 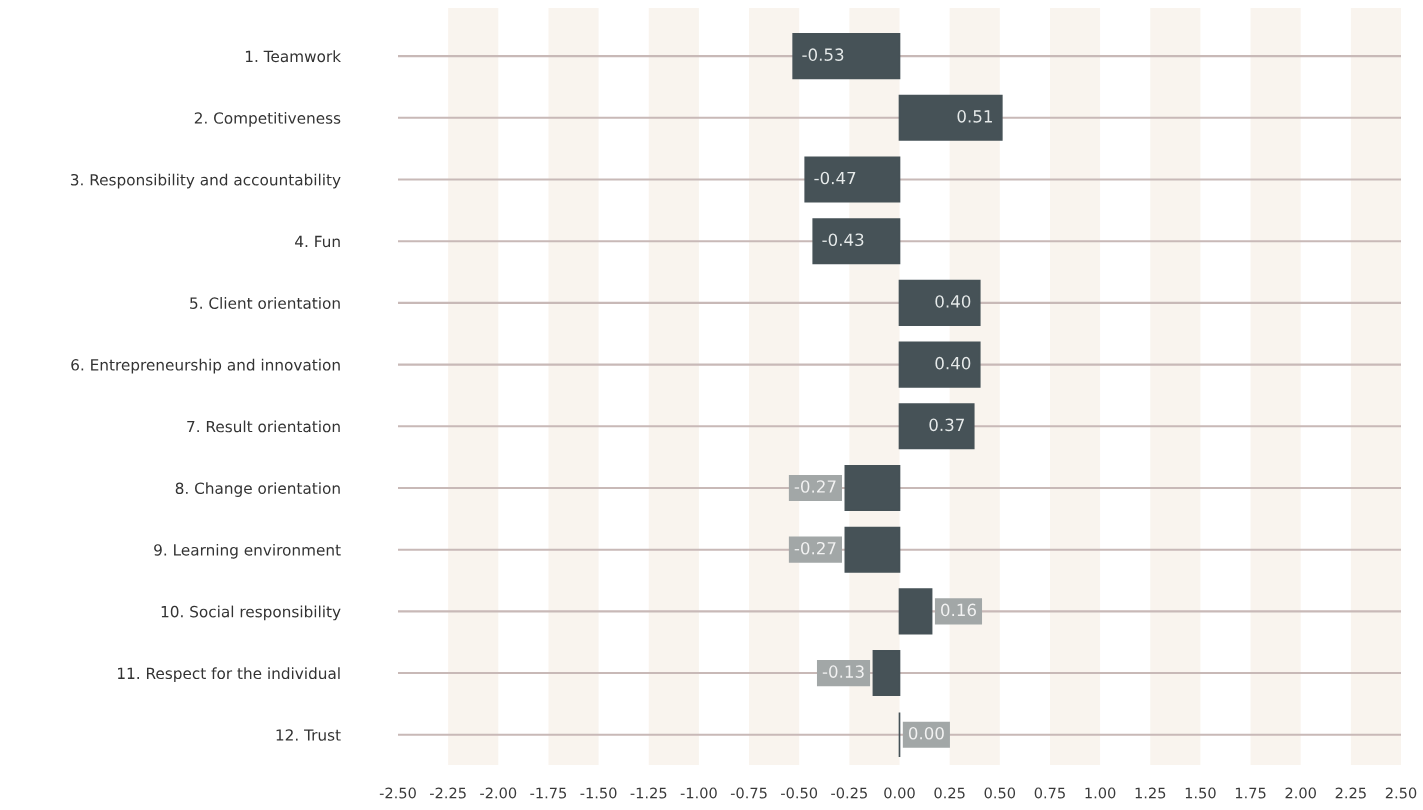 What do you see at coordinates (835, 178) in the screenshot?
I see `data-label: -0.47` at bounding box center [835, 178].